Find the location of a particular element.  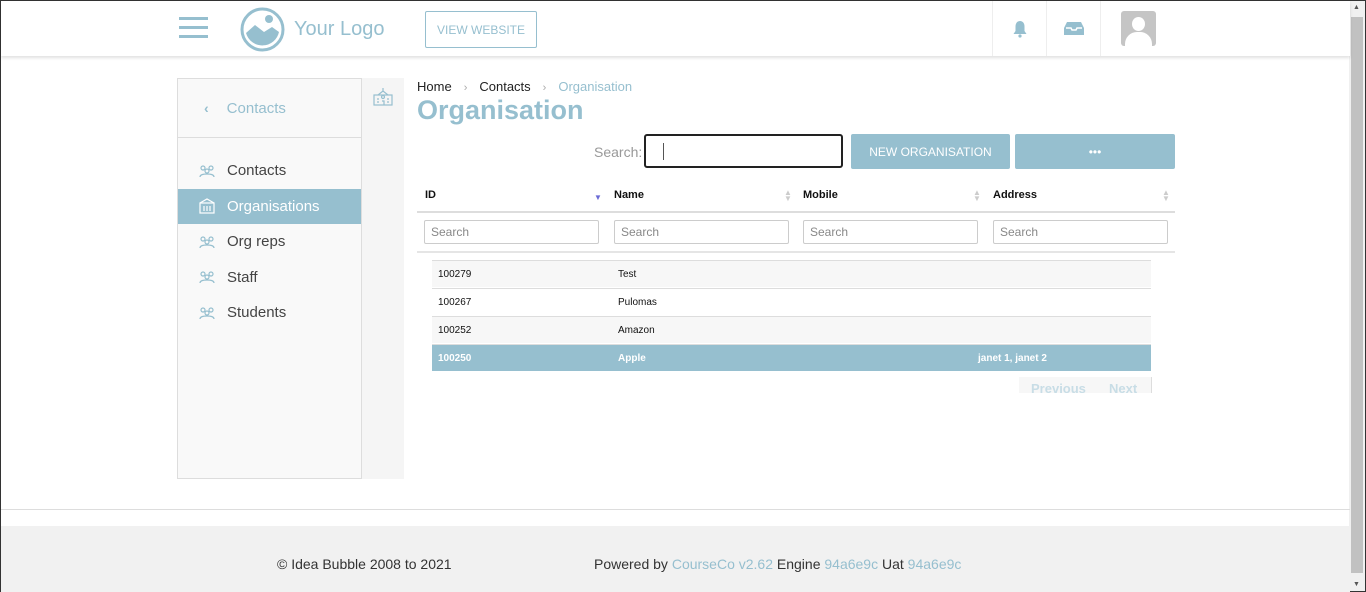

column-header-name: Name is located at coordinates (629, 195).